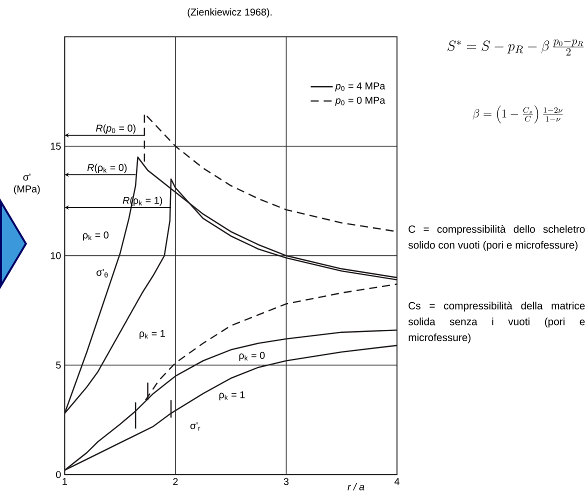 Image resolution: width=588 pixels, height=500 pixels. Describe the element at coordinates (397, 481) in the screenshot. I see `x-tick-label: 4` at that location.